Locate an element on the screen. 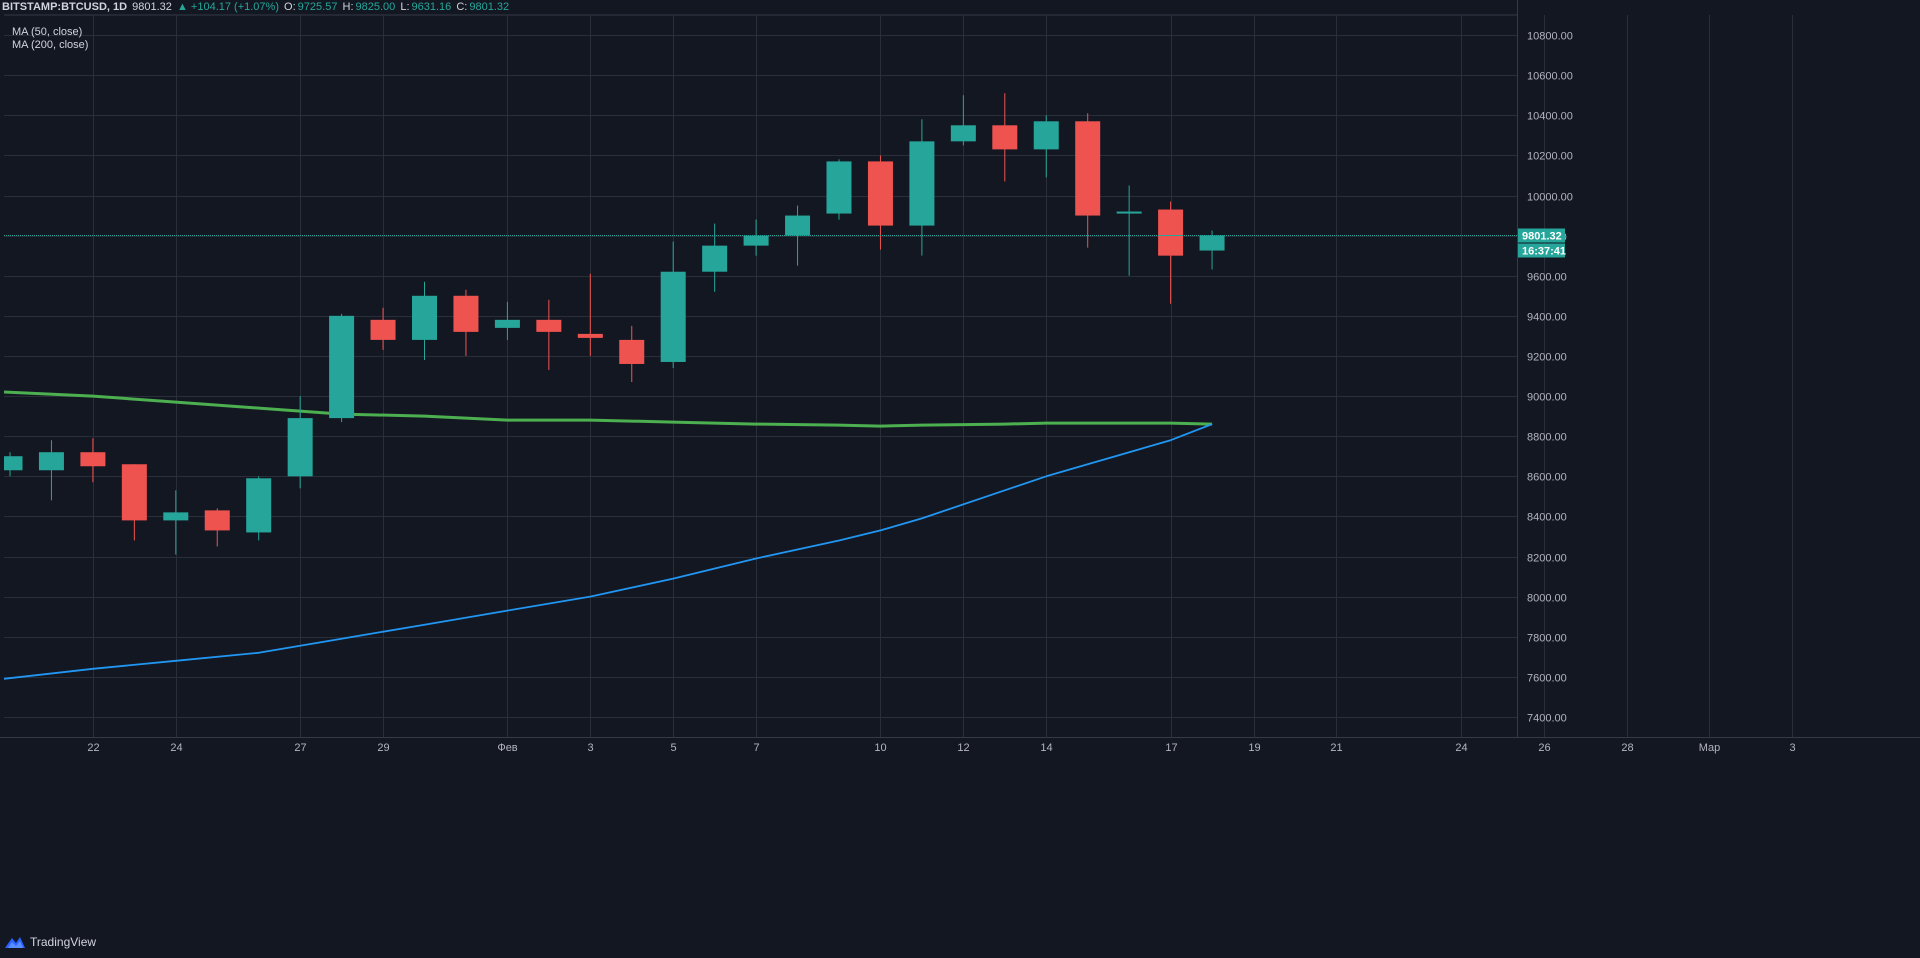 This screenshot has height=958, width=1920. x-tick-label: 27 is located at coordinates (300, 748).